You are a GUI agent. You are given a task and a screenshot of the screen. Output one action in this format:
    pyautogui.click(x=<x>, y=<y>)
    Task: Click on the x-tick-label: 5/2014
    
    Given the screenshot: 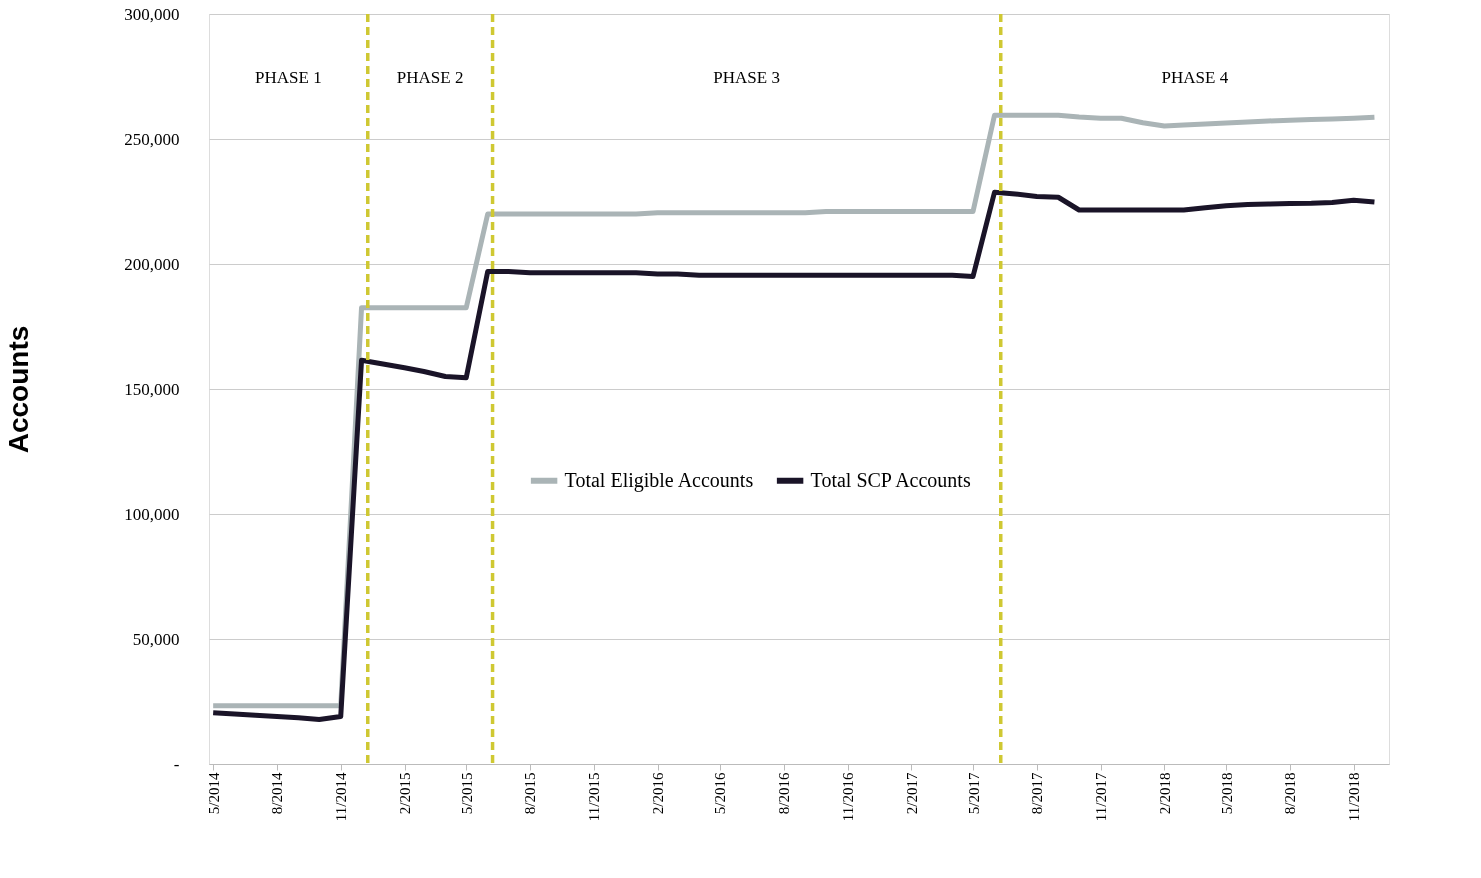 What is the action you would take?
    pyautogui.click(x=213, y=793)
    